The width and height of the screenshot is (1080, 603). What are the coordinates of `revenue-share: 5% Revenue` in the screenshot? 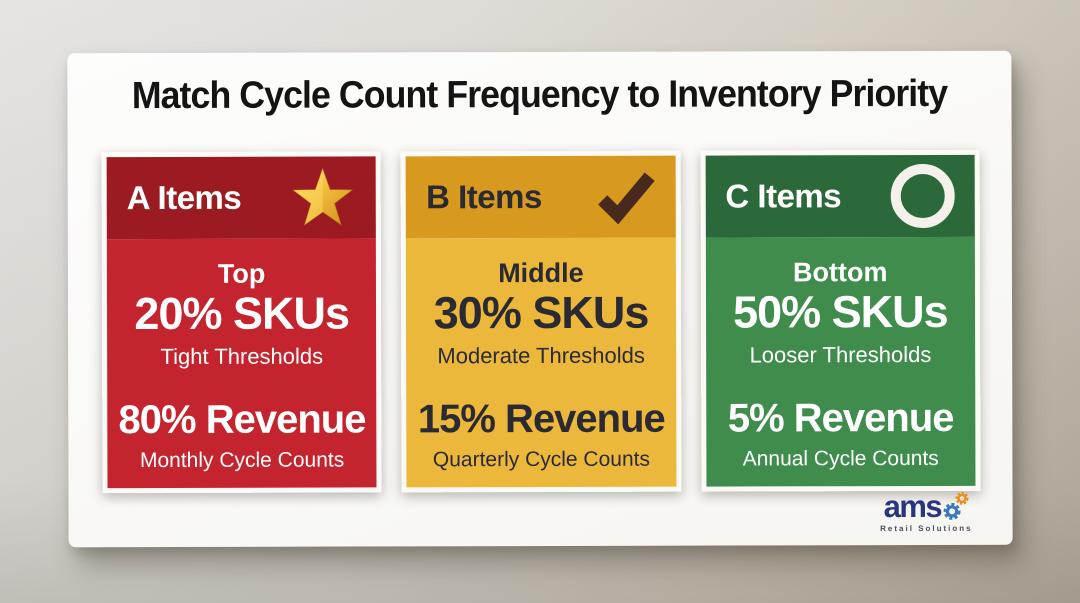 It's located at (840, 418).